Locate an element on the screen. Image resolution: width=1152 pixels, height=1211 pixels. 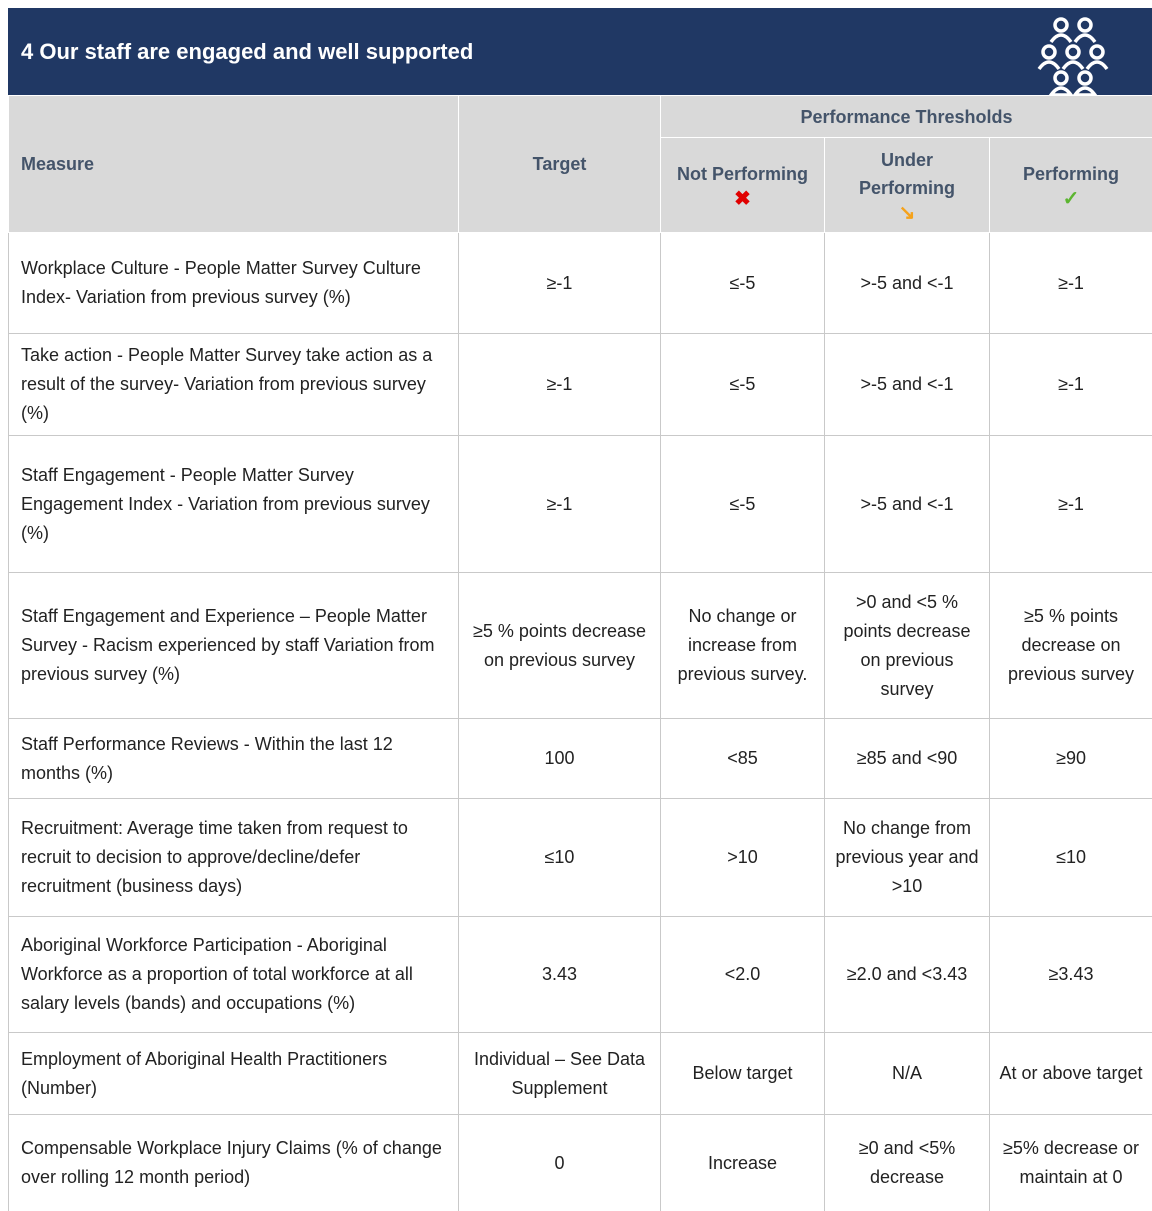
column-header: Not Performing ✖ is located at coordinates (742, 185).